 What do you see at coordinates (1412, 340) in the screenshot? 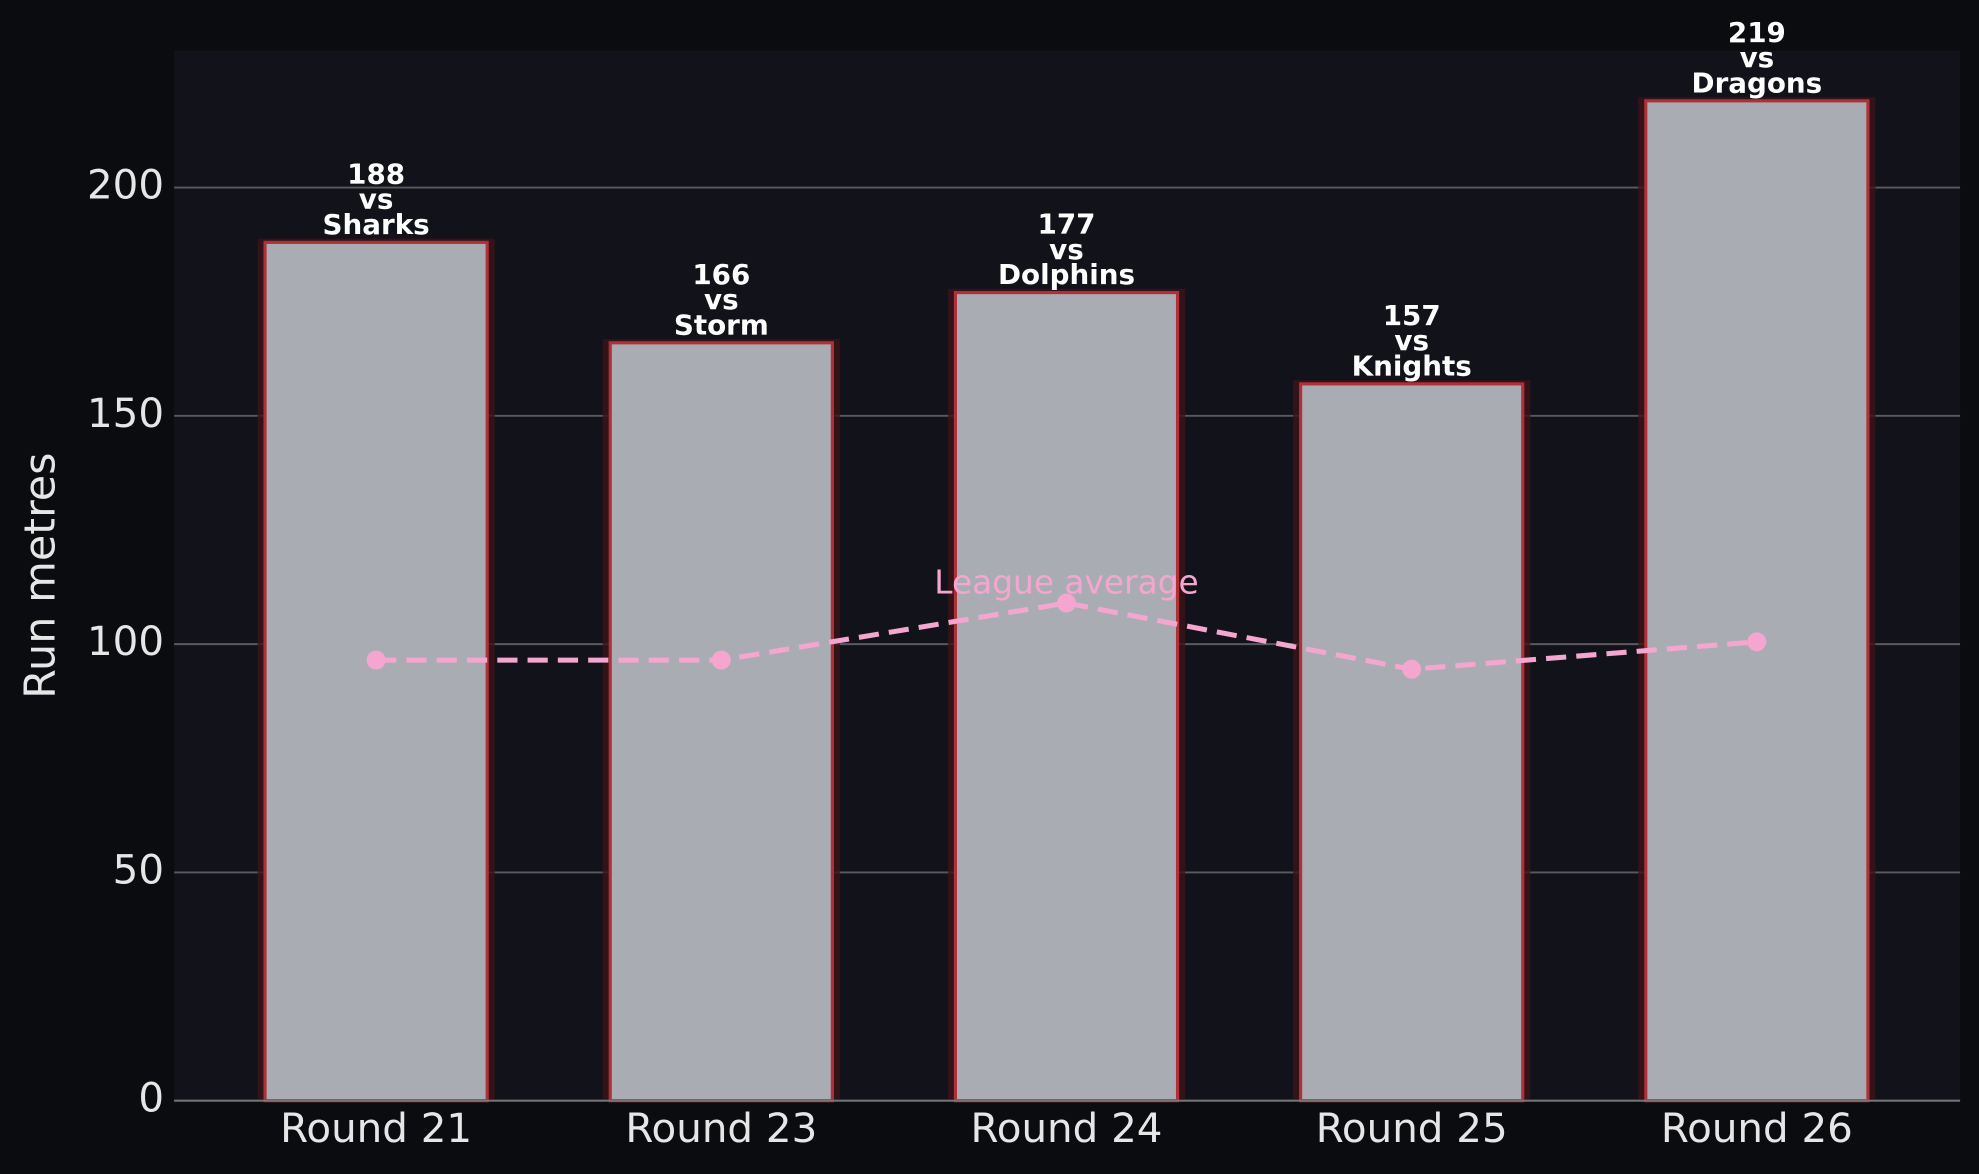
I see `value-label: 157 vs Knights` at bounding box center [1412, 340].